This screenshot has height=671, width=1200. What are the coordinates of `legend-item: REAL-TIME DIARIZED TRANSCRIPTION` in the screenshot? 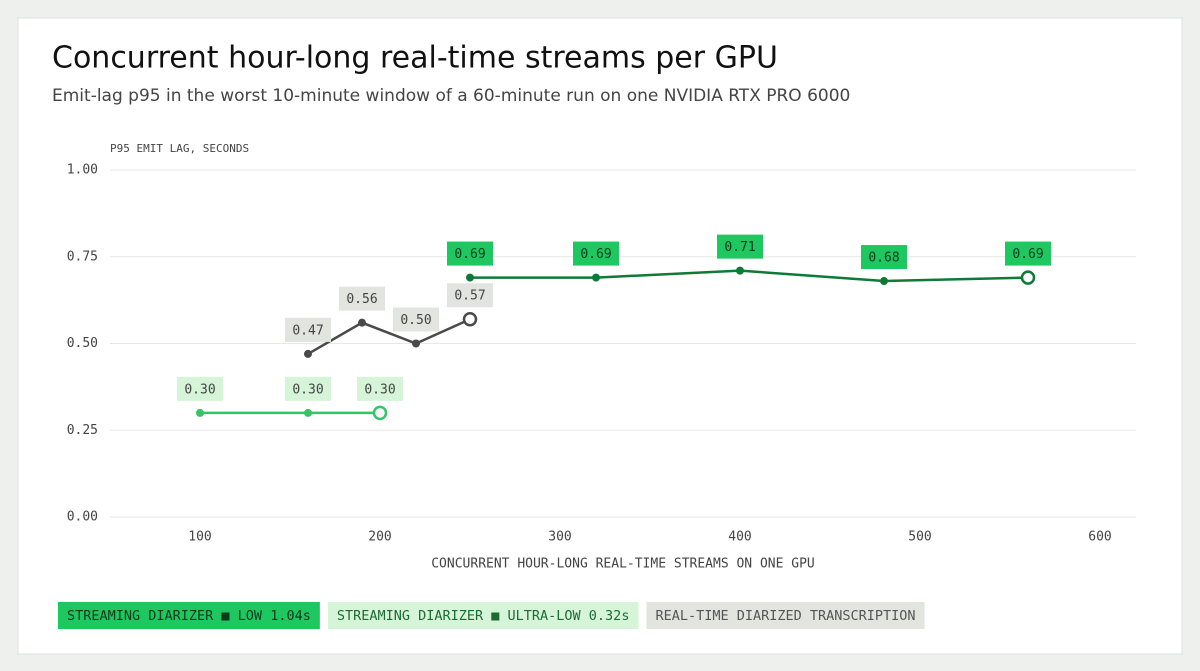 It's located at (785, 615).